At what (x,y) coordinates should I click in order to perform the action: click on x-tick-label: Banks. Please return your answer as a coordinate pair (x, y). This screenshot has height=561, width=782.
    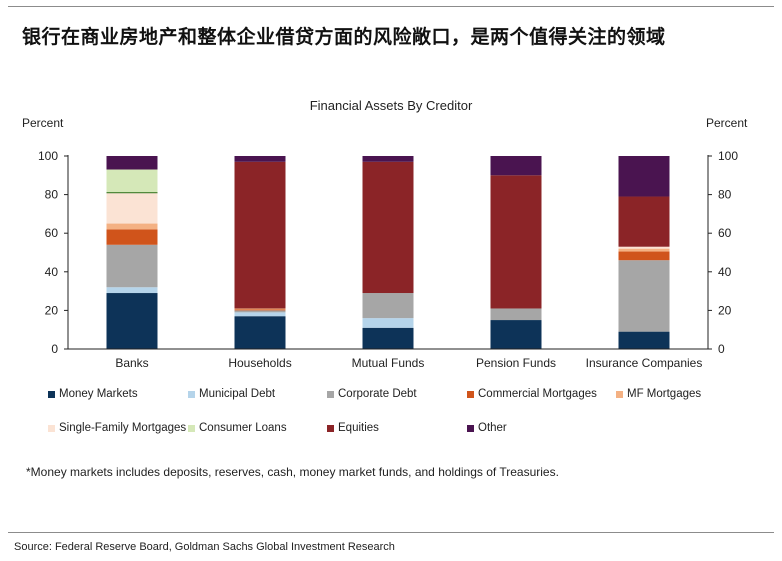
    Looking at the image, I should click on (131, 363).